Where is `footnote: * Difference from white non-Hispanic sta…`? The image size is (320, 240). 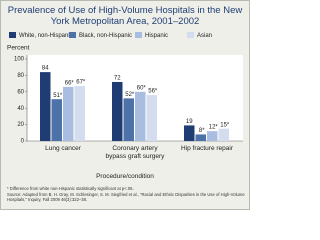 footnote: * Difference from white non-Hispanic sta… is located at coordinates (70, 188).